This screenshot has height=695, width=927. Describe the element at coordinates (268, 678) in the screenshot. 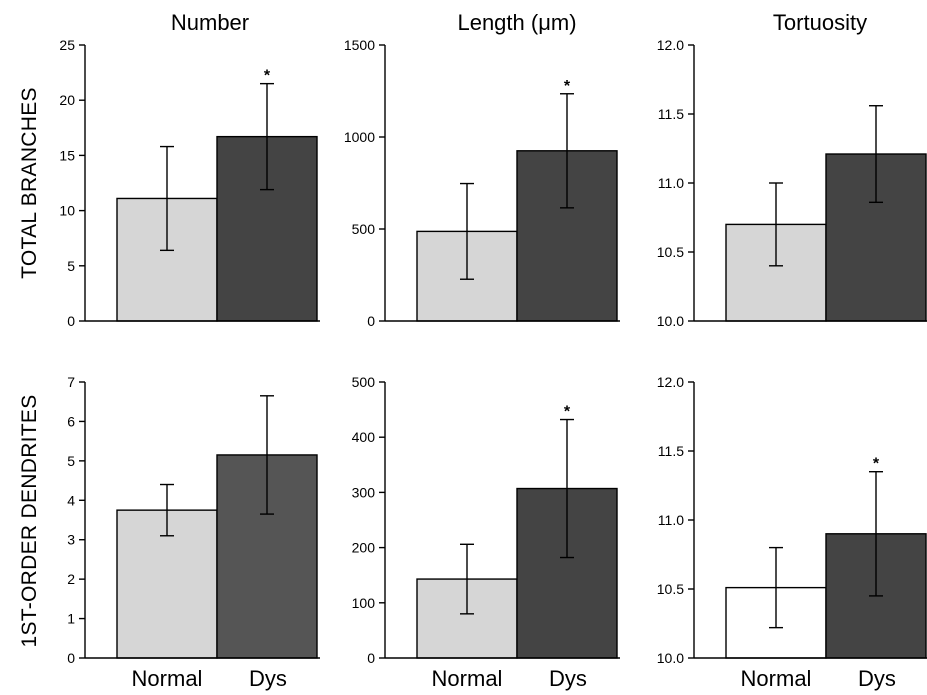

I see `category-label-dys-col1: Dys` at that location.